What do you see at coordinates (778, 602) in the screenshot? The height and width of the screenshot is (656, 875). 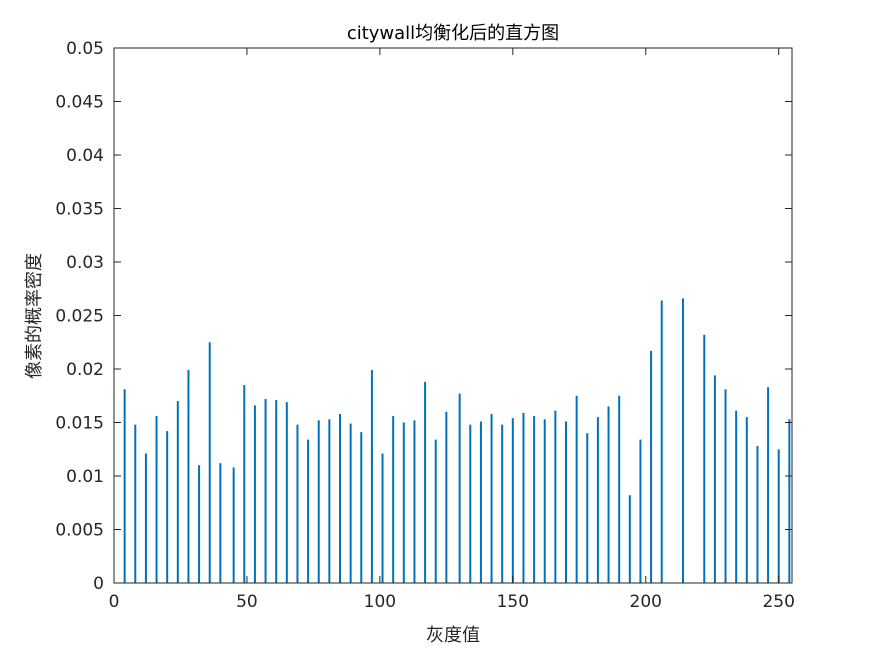 I see `x-tick-label: 250` at bounding box center [778, 602].